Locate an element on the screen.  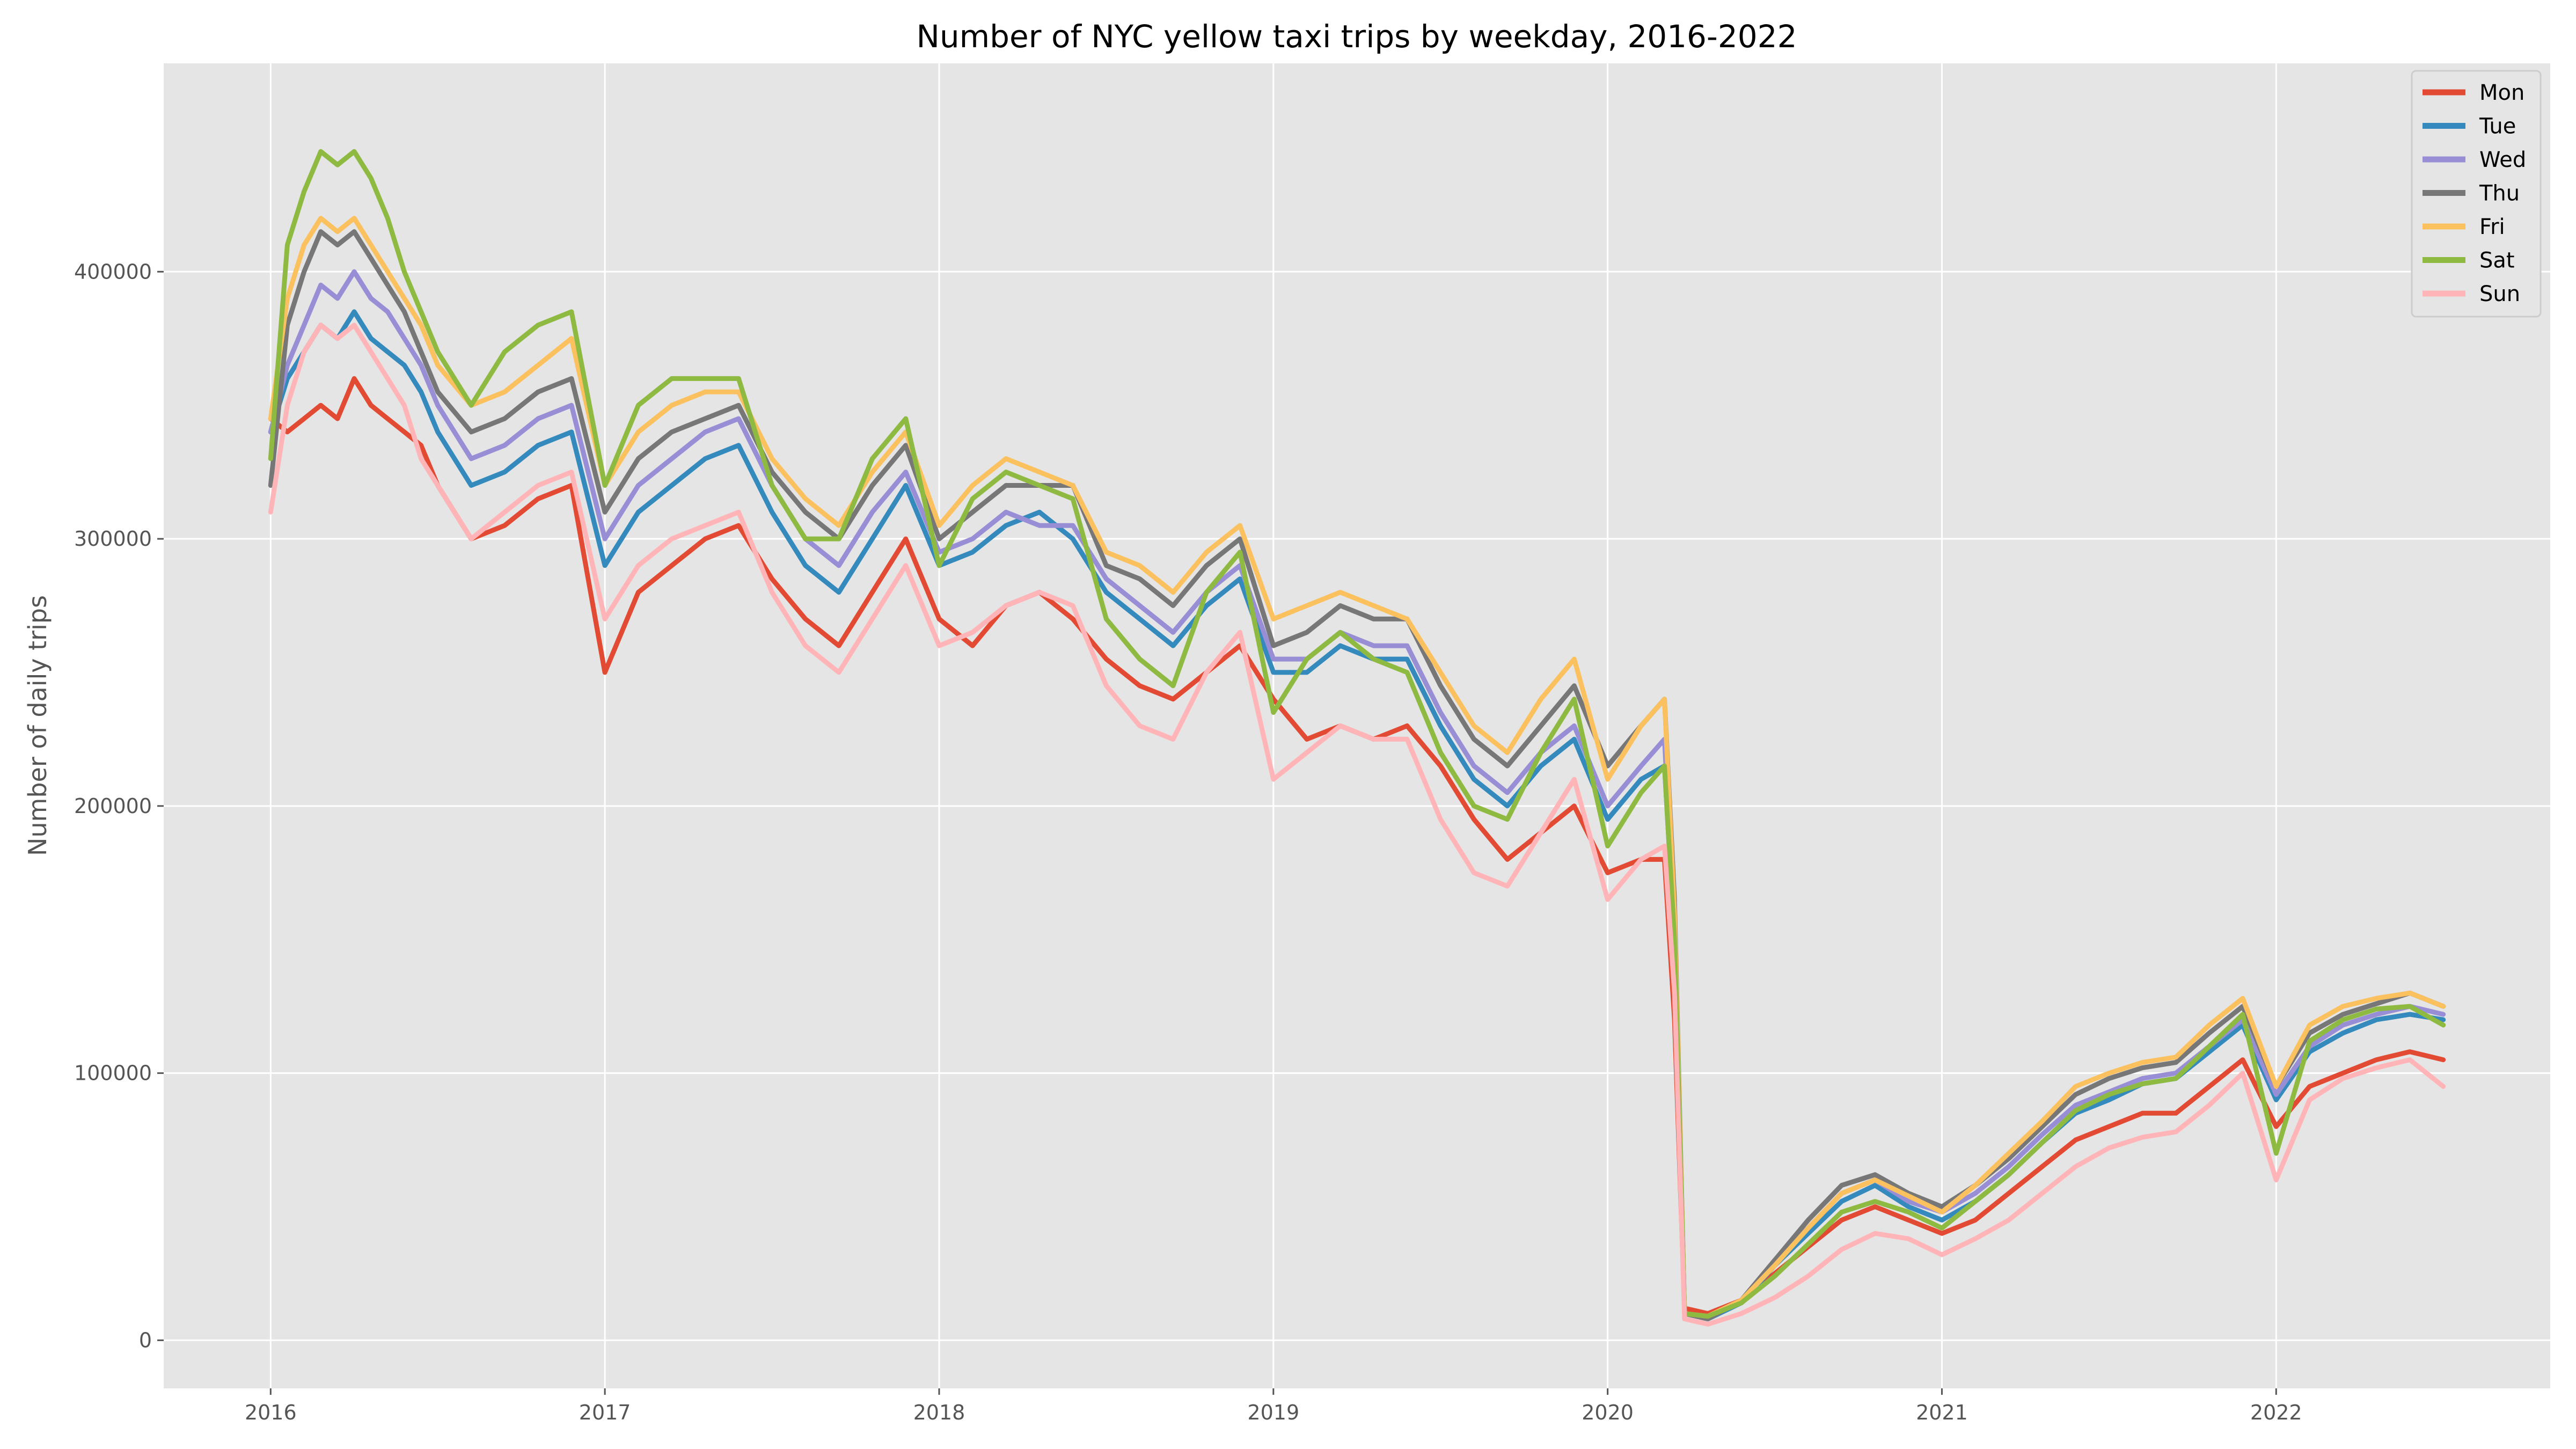
x-tick-label: 2019 is located at coordinates (1273, 1412).